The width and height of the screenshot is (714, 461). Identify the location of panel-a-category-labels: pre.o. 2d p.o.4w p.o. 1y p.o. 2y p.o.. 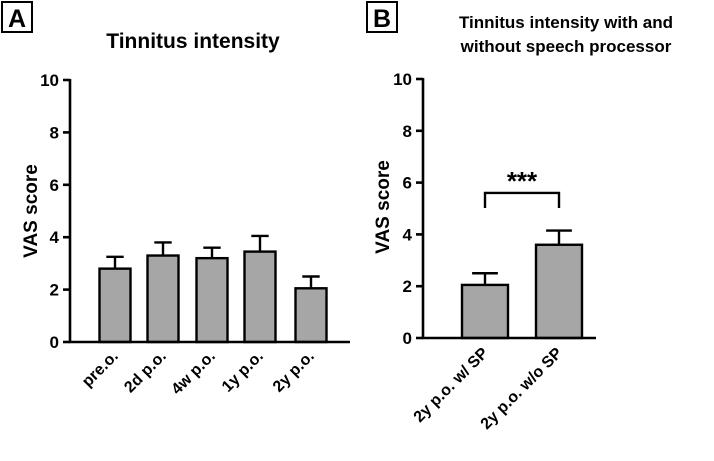
(198, 373).